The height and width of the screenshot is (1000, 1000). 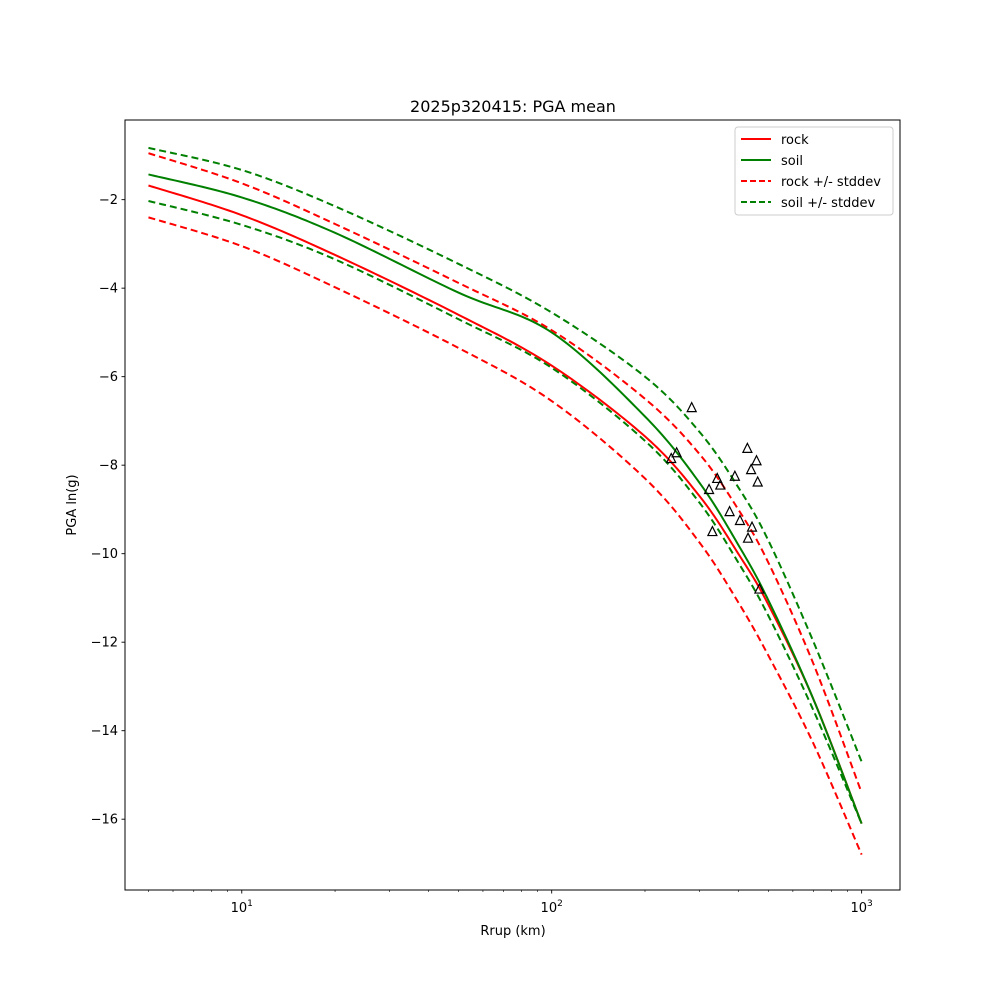 What do you see at coordinates (108, 200) in the screenshot?
I see `y-tick-label: −2` at bounding box center [108, 200].